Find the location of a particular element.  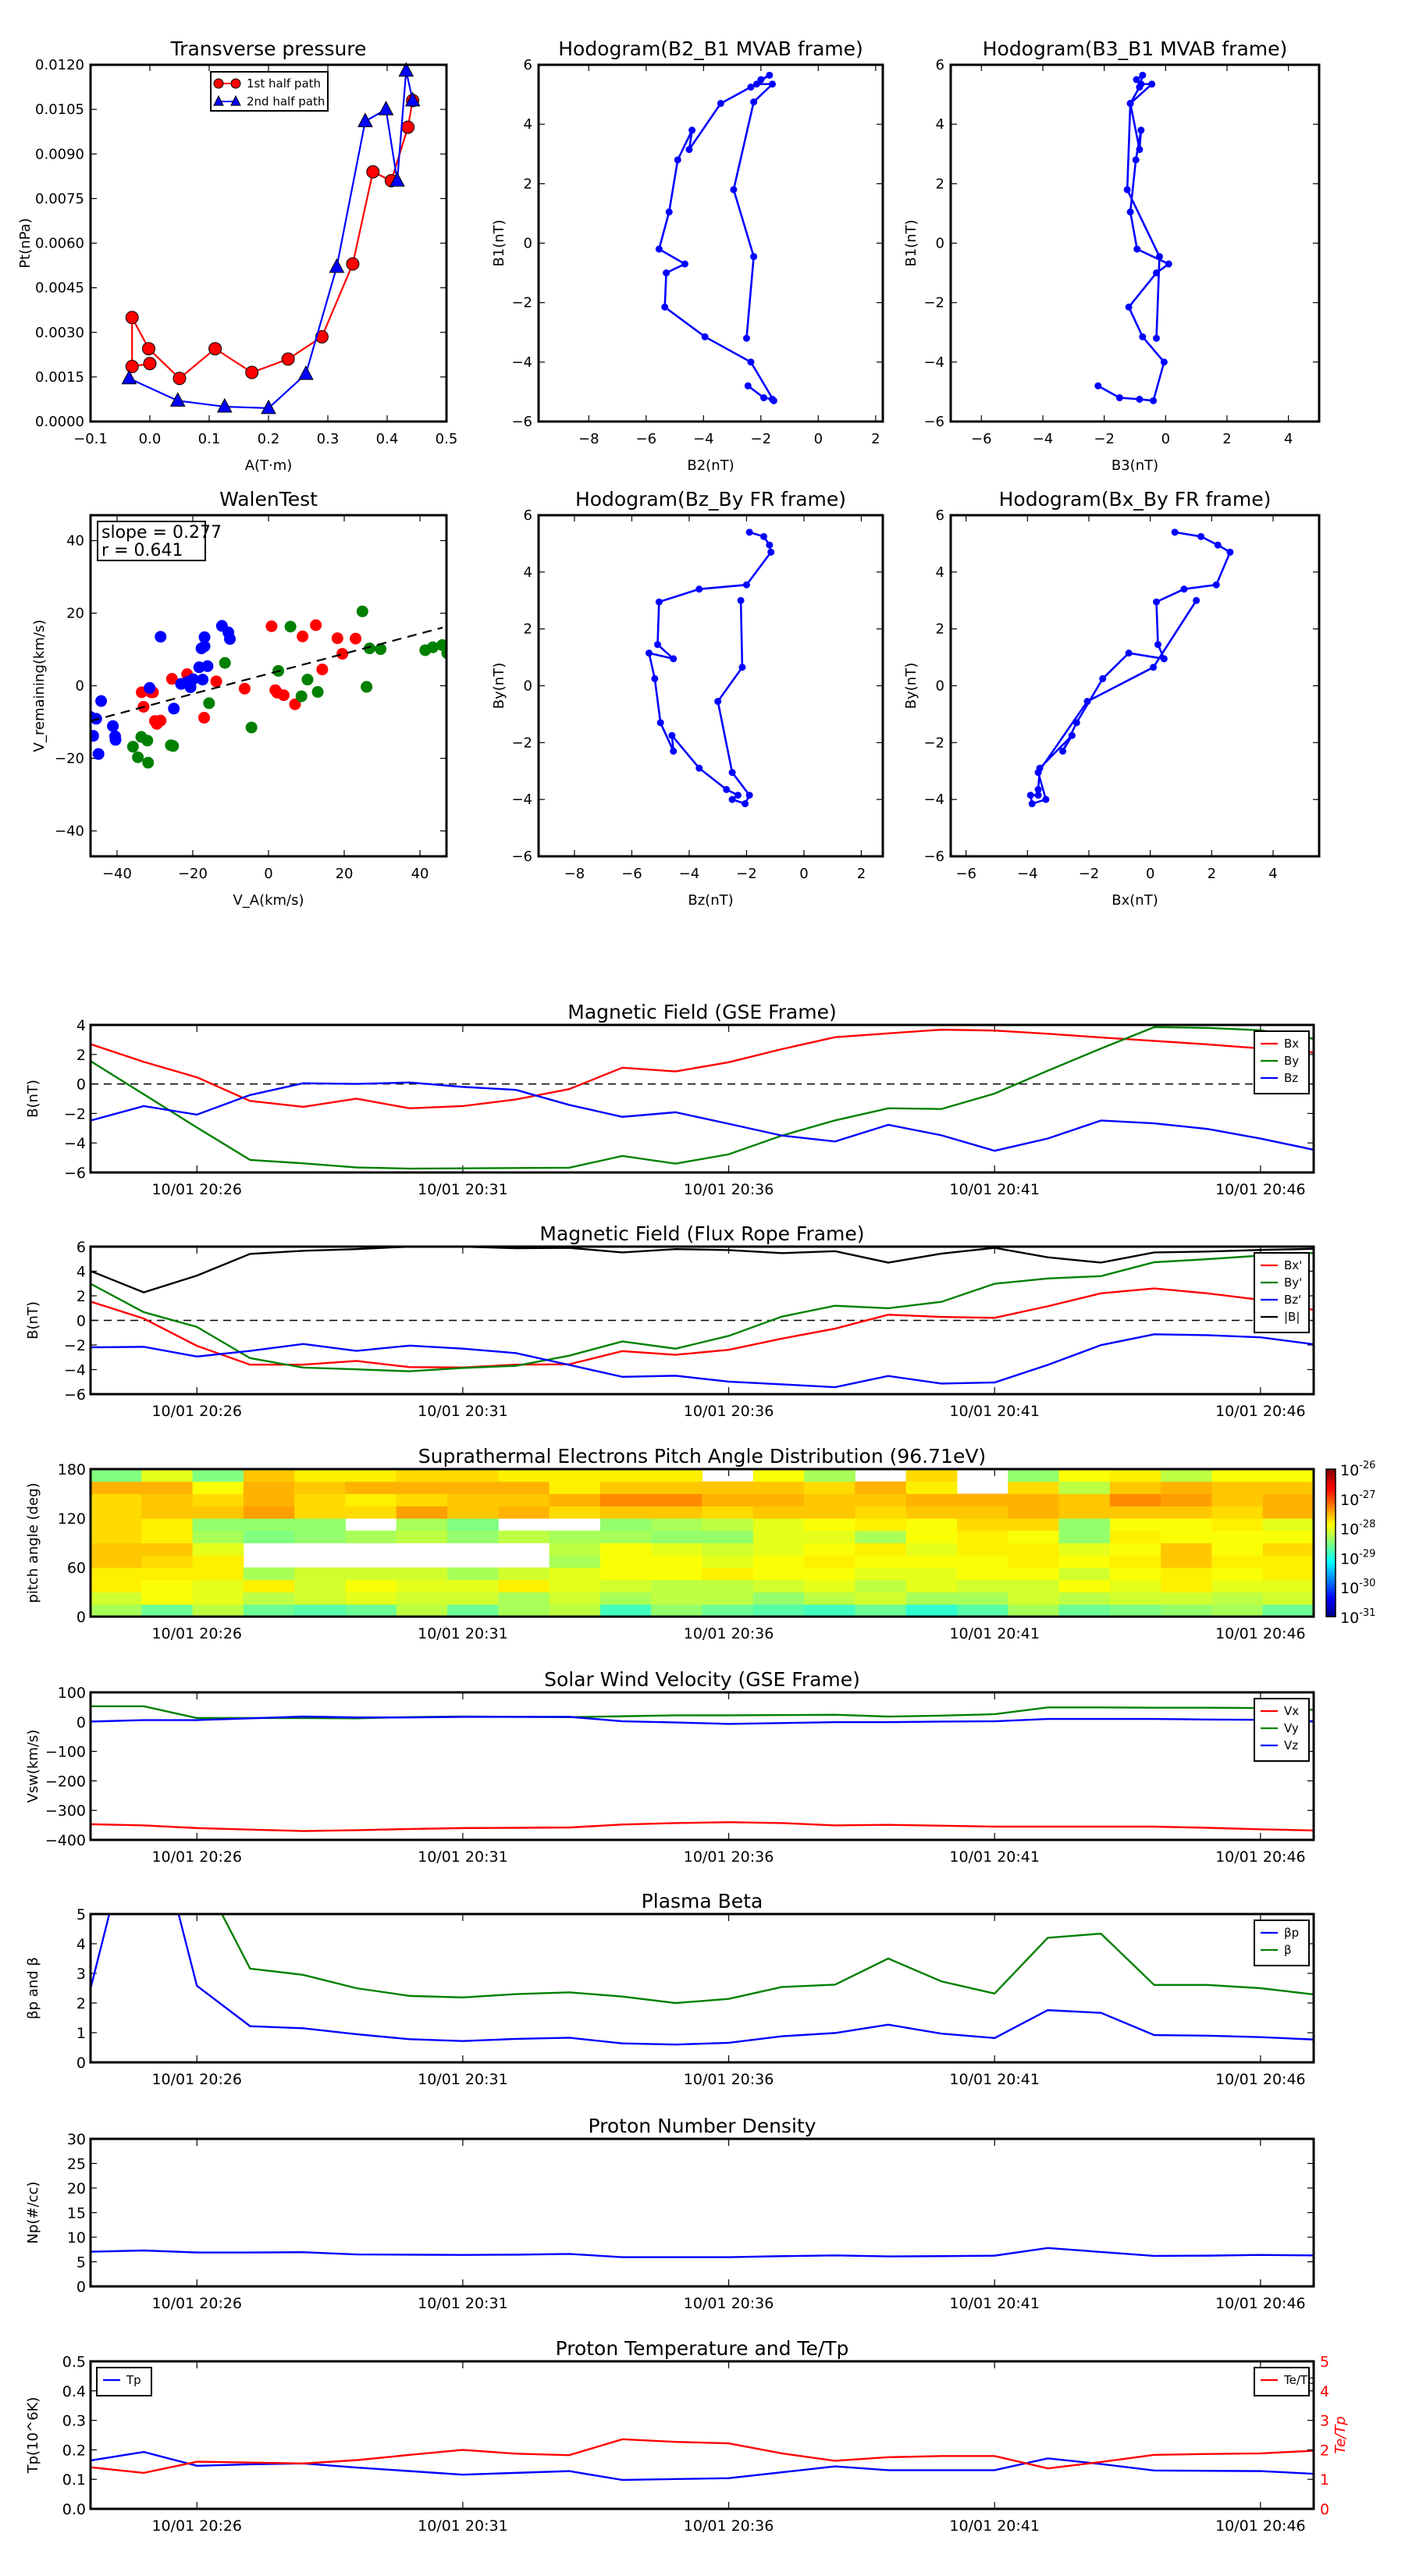

scatter-point-z-component is located at coordinates (102, 701).